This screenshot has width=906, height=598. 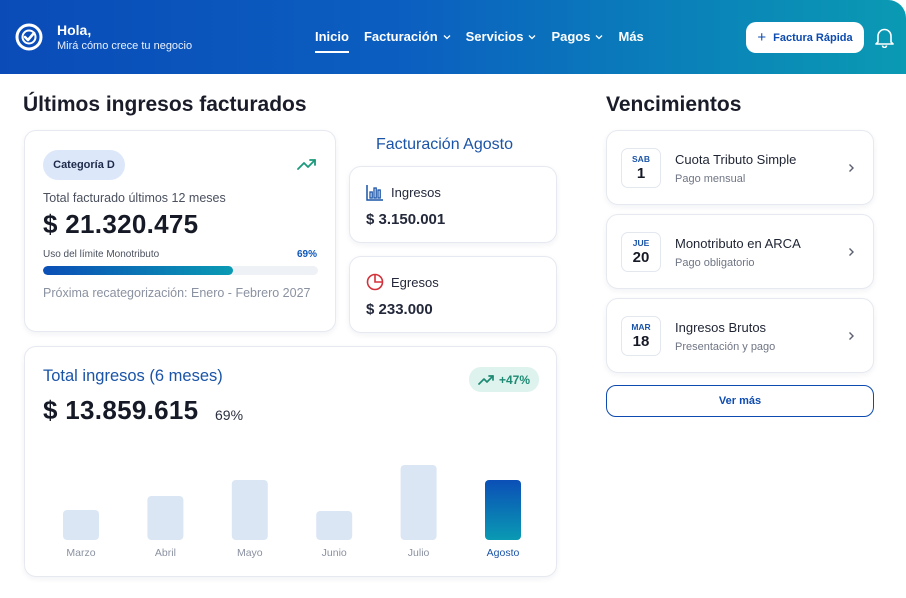 What do you see at coordinates (641, 327) in the screenshot?
I see `date-weekday: MAR` at bounding box center [641, 327].